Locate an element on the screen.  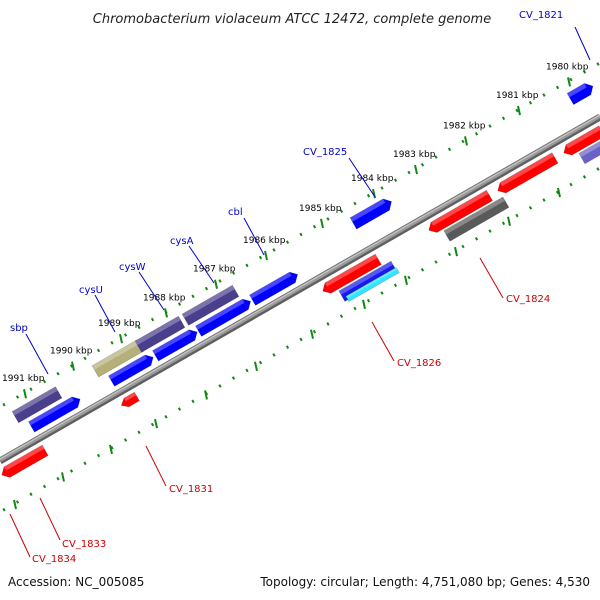
gene-block-cbl is located at coordinates (273, 288).